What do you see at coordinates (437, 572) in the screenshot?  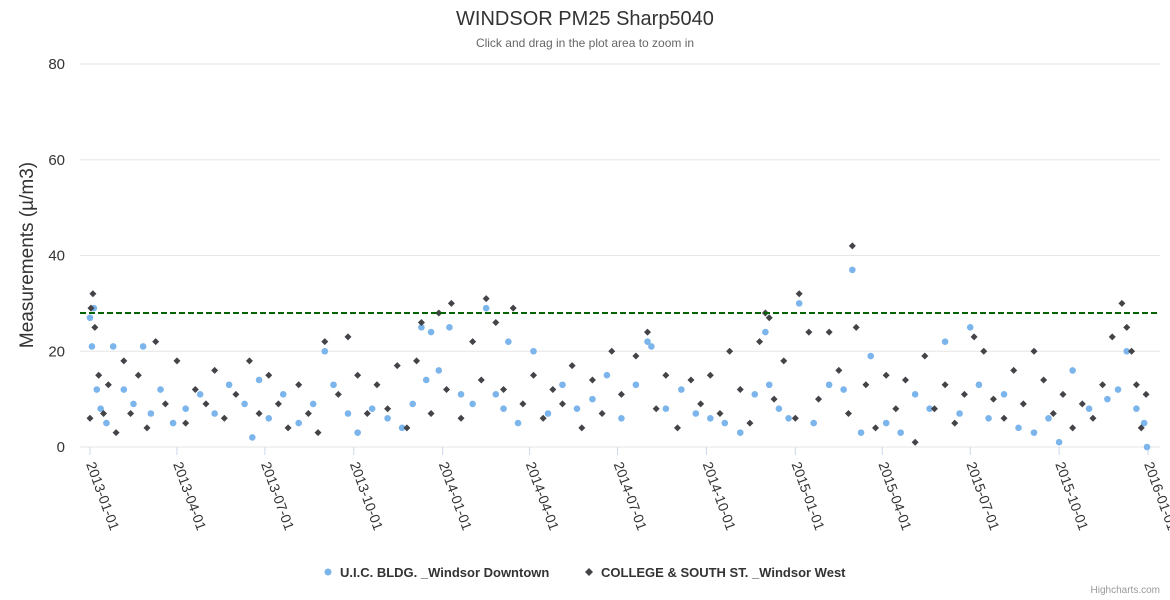 I see `legend-item-downtown: U.I.C. BLDG. _Windsor Downtown` at bounding box center [437, 572].